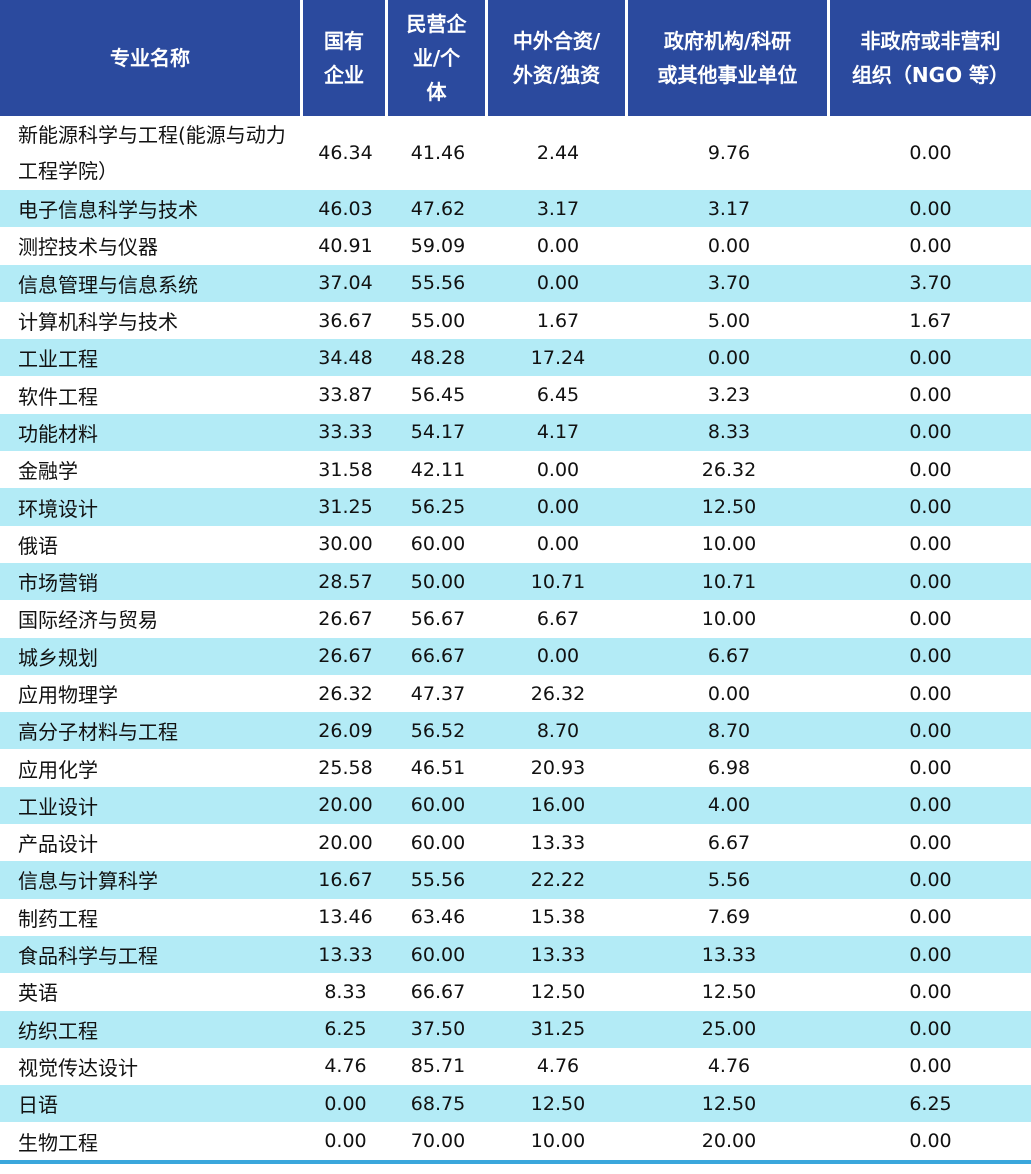 This screenshot has height=1174, width=1031. What do you see at coordinates (729, 320) in the screenshot?
I see `percent-cell: 5.00` at bounding box center [729, 320].